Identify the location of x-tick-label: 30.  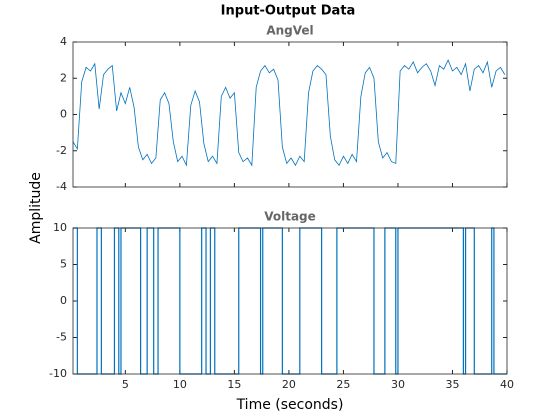
(398, 384).